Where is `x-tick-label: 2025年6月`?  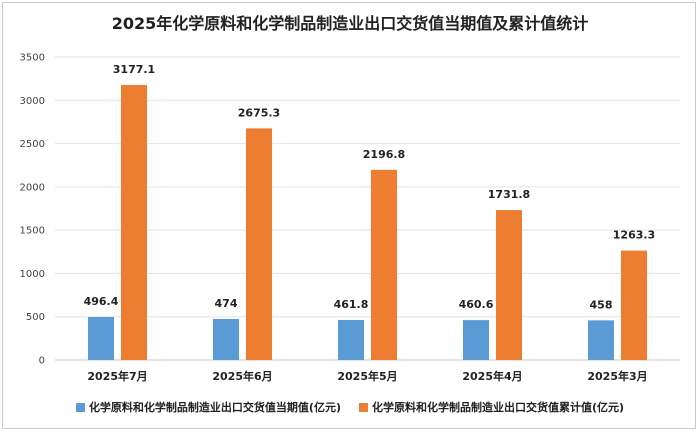
x-tick-label: 2025年6月 is located at coordinates (242, 376).